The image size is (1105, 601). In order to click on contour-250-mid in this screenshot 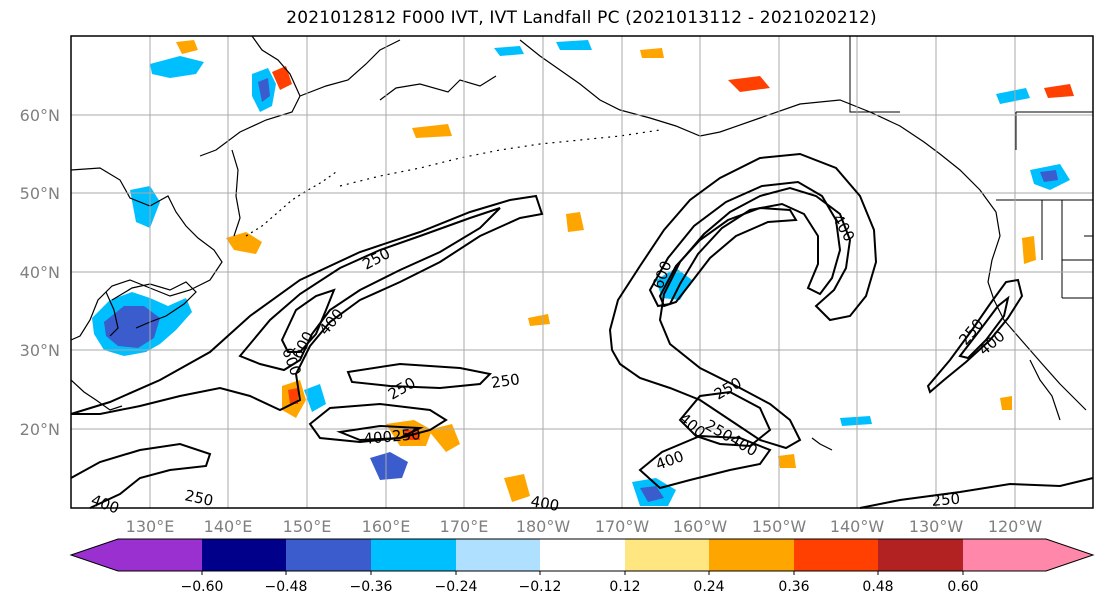, I will do `click(419, 376)`.